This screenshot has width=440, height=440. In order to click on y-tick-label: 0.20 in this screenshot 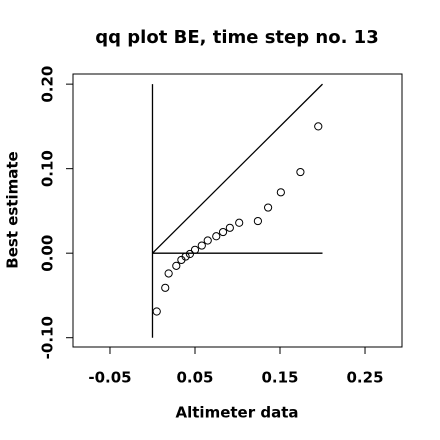, I will do `click(48, 84)`.